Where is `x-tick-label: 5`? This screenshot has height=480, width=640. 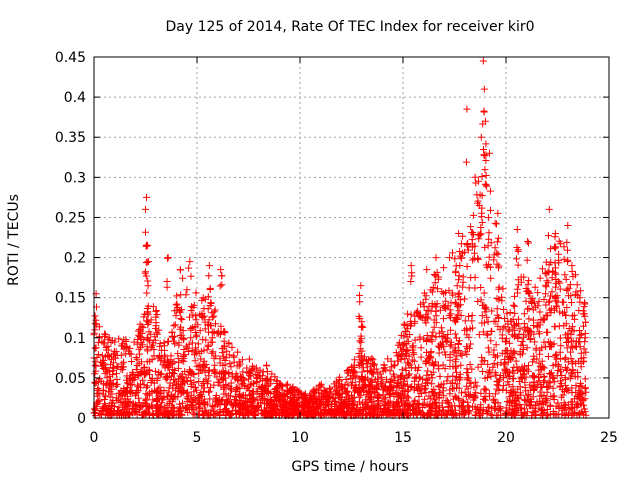
x-tick-label: 5 is located at coordinates (197, 438).